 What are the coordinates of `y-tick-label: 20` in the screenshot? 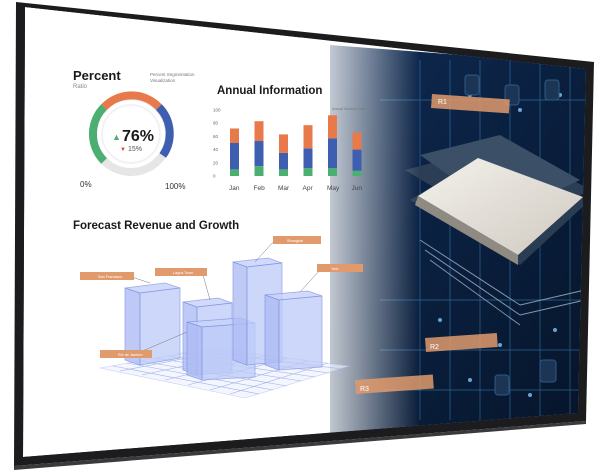 It's located at (216, 162).